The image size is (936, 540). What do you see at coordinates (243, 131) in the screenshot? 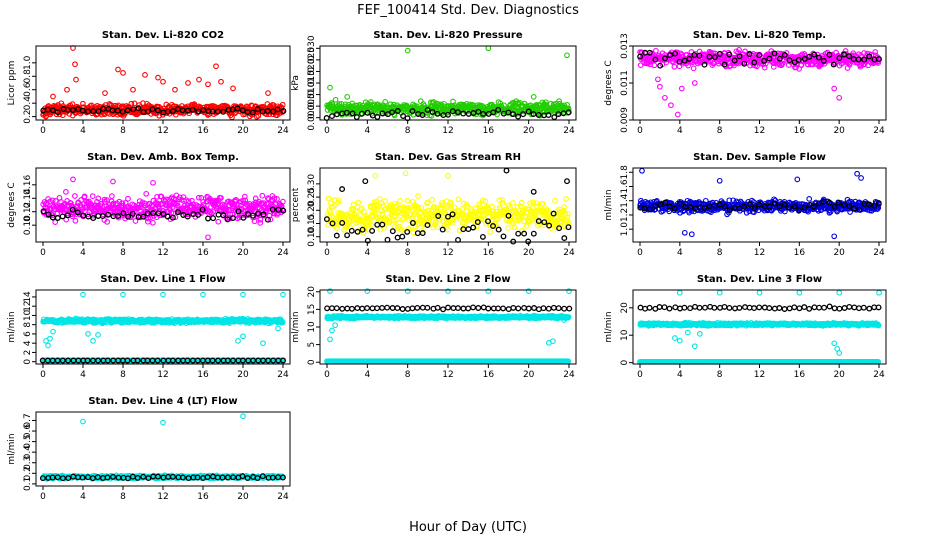
I see `x-tick-label: 20` at bounding box center [243, 131].